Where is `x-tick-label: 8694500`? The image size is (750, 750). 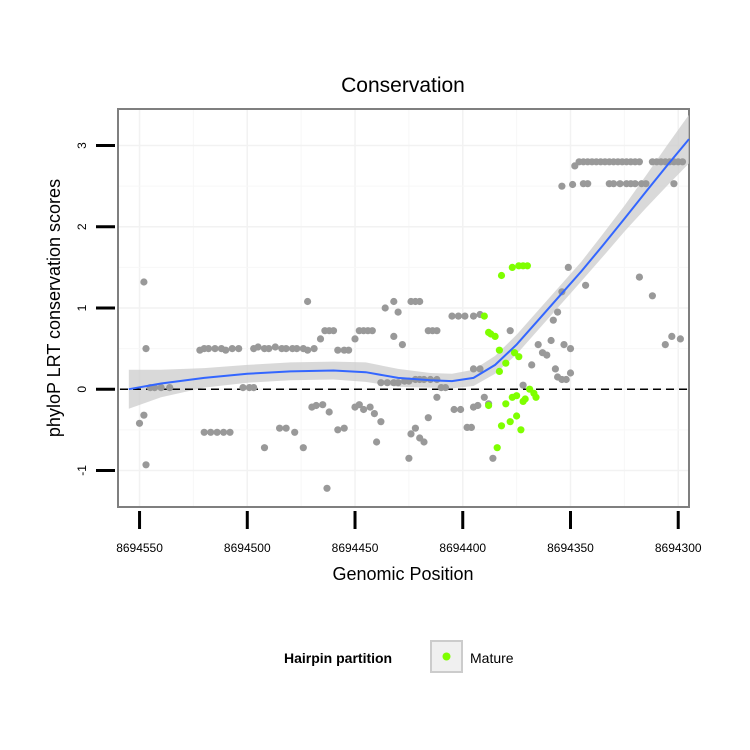 x-tick-label: 8694500 is located at coordinates (247, 548).